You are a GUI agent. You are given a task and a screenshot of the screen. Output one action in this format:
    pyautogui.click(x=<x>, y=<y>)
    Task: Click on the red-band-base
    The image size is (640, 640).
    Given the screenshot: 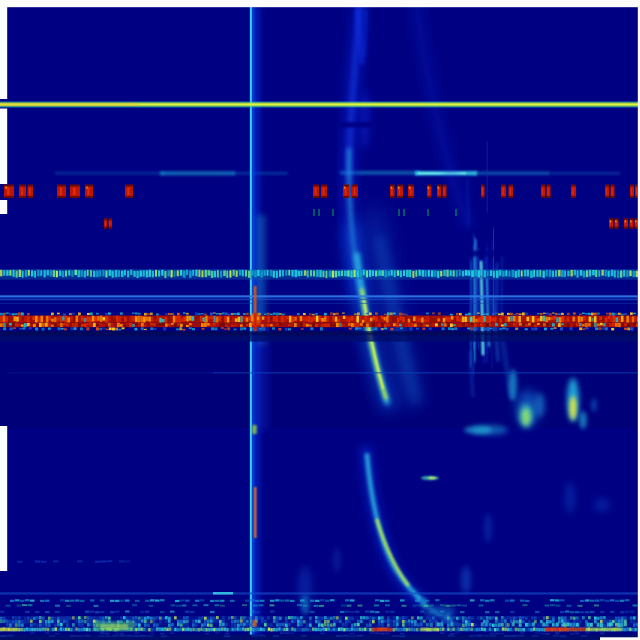 What is the action you would take?
    pyautogui.click(x=319, y=325)
    